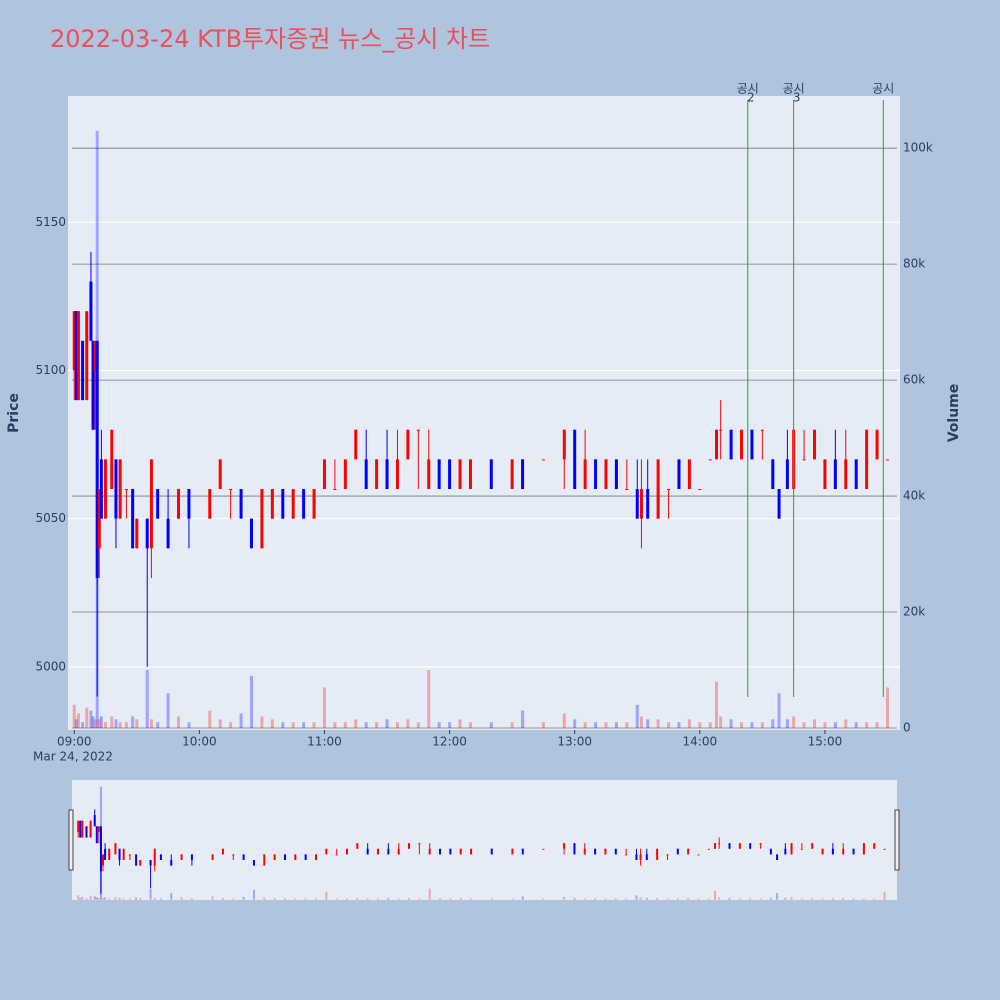 The width and height of the screenshot is (1000, 1000). What do you see at coordinates (700, 742) in the screenshot?
I see `x-tick-label: 14:00` at bounding box center [700, 742].